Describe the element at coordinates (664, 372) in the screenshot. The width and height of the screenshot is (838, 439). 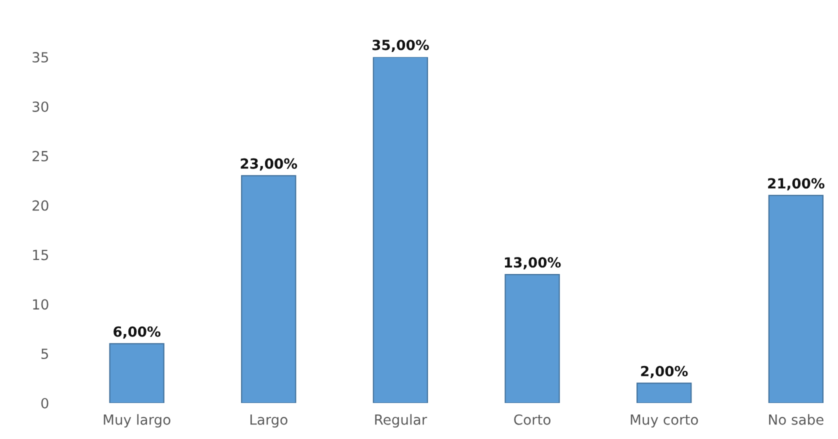
I see `data-label: 2,00%` at that location.